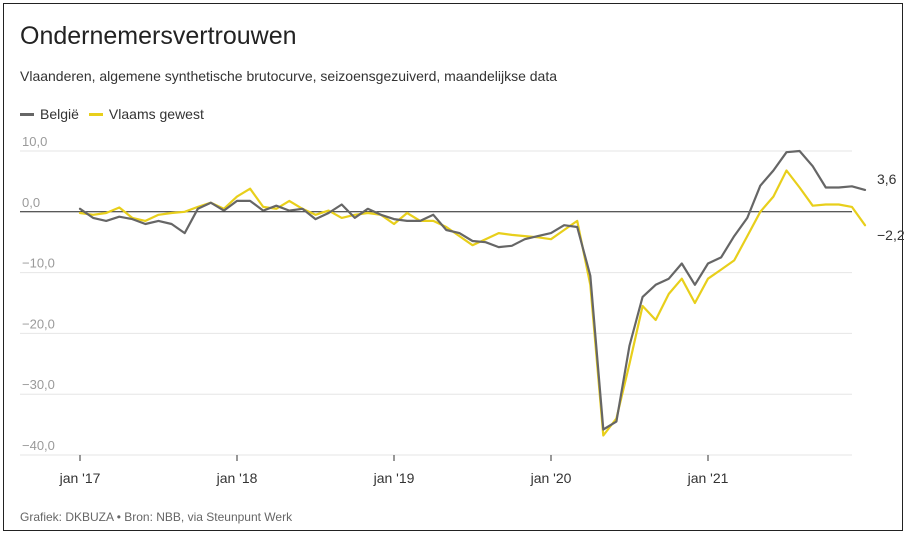 This screenshot has width=908, height=536. Describe the element at coordinates (38, 293) in the screenshot. I see `y-tick-labels: 10,0 0,0 −10,0 −20,0 −30,0 −40,0` at that location.